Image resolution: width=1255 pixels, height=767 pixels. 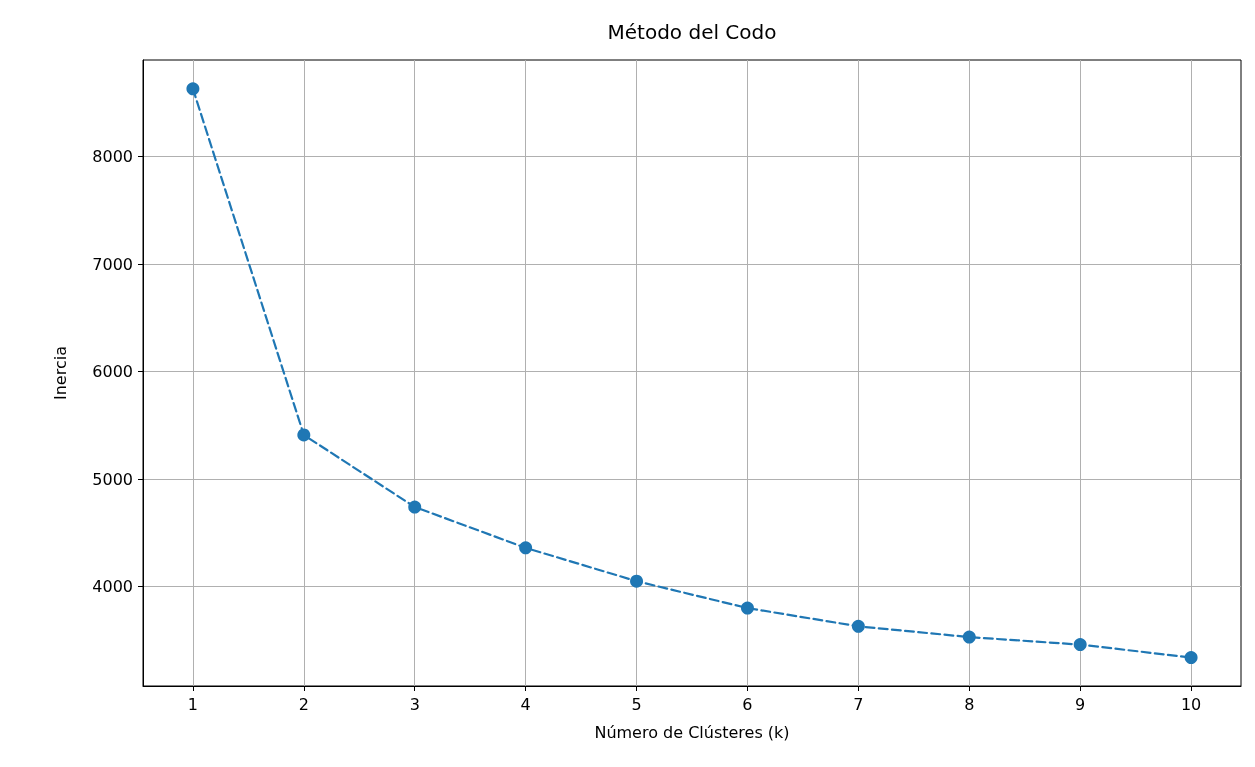 What do you see at coordinates (969, 704) in the screenshot?
I see `x-tick-label: 8` at bounding box center [969, 704].